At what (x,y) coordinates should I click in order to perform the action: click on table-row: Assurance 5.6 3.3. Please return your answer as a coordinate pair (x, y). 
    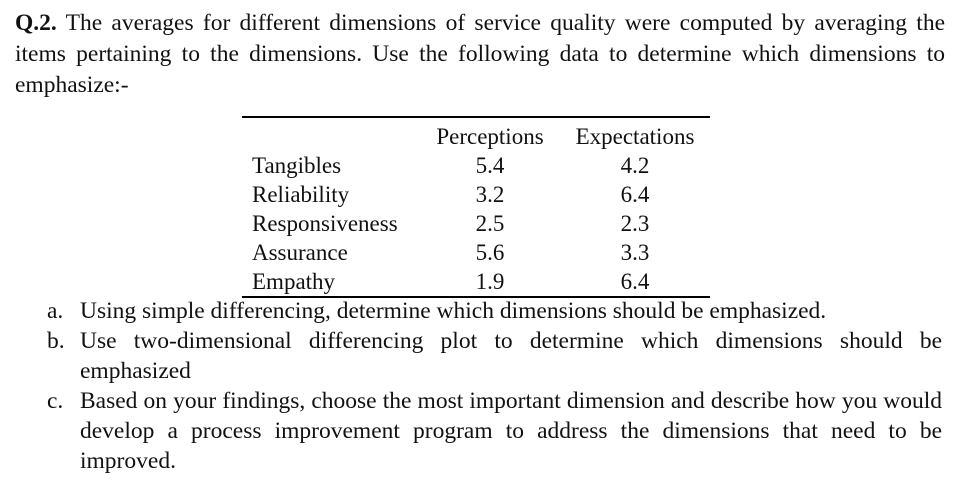
    Looking at the image, I should click on (476, 252).